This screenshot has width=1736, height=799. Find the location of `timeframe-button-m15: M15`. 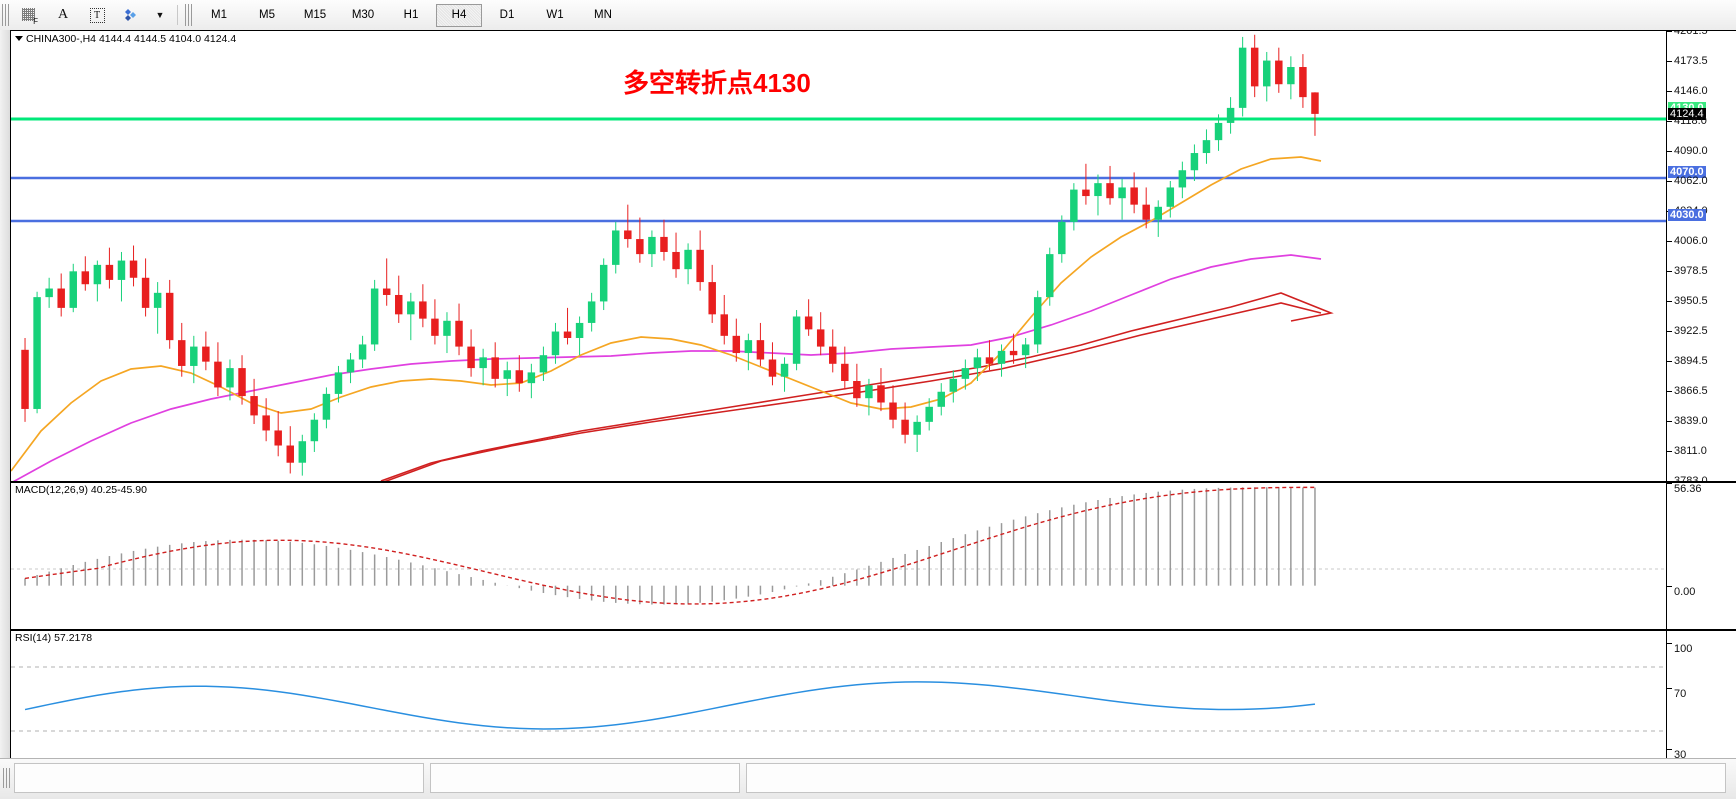

timeframe-button-m15: M15 is located at coordinates (315, 15).